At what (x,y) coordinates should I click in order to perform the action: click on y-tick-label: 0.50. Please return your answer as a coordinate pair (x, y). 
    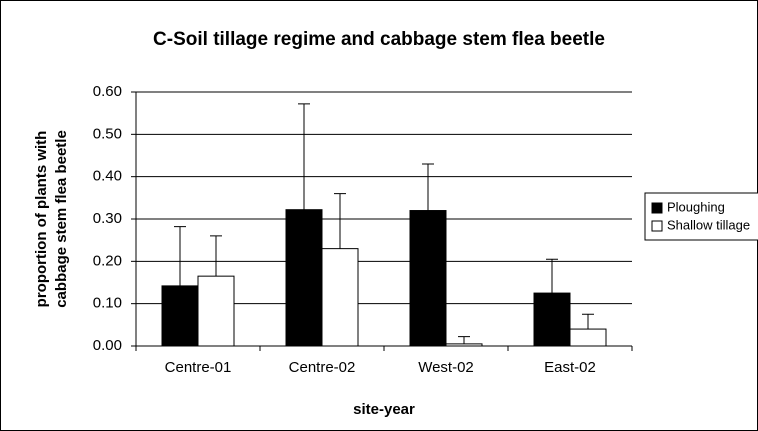
    Looking at the image, I should click on (107, 133).